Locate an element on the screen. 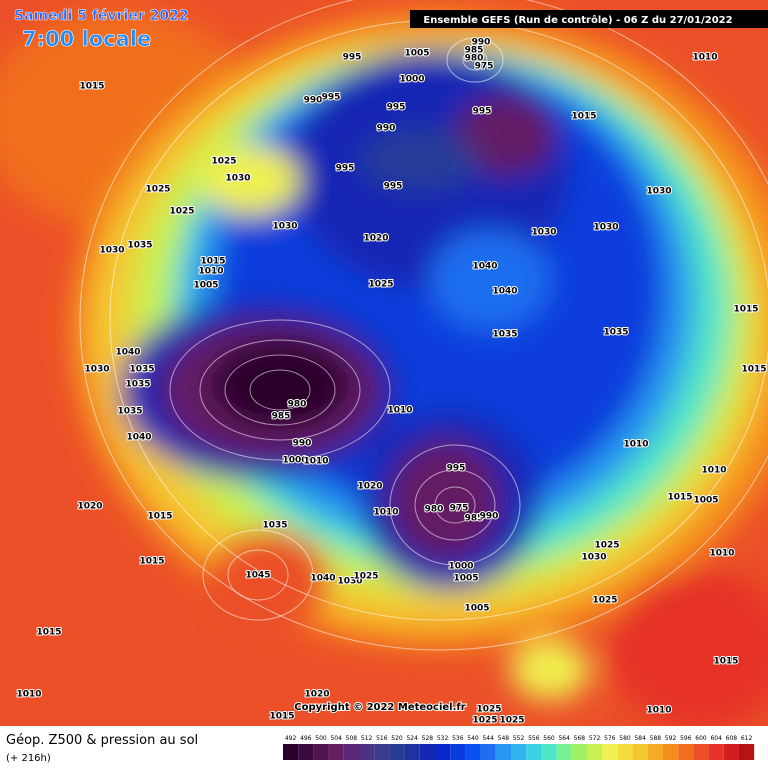  date: Samedi 5 février 2022 is located at coordinates (101, 16).